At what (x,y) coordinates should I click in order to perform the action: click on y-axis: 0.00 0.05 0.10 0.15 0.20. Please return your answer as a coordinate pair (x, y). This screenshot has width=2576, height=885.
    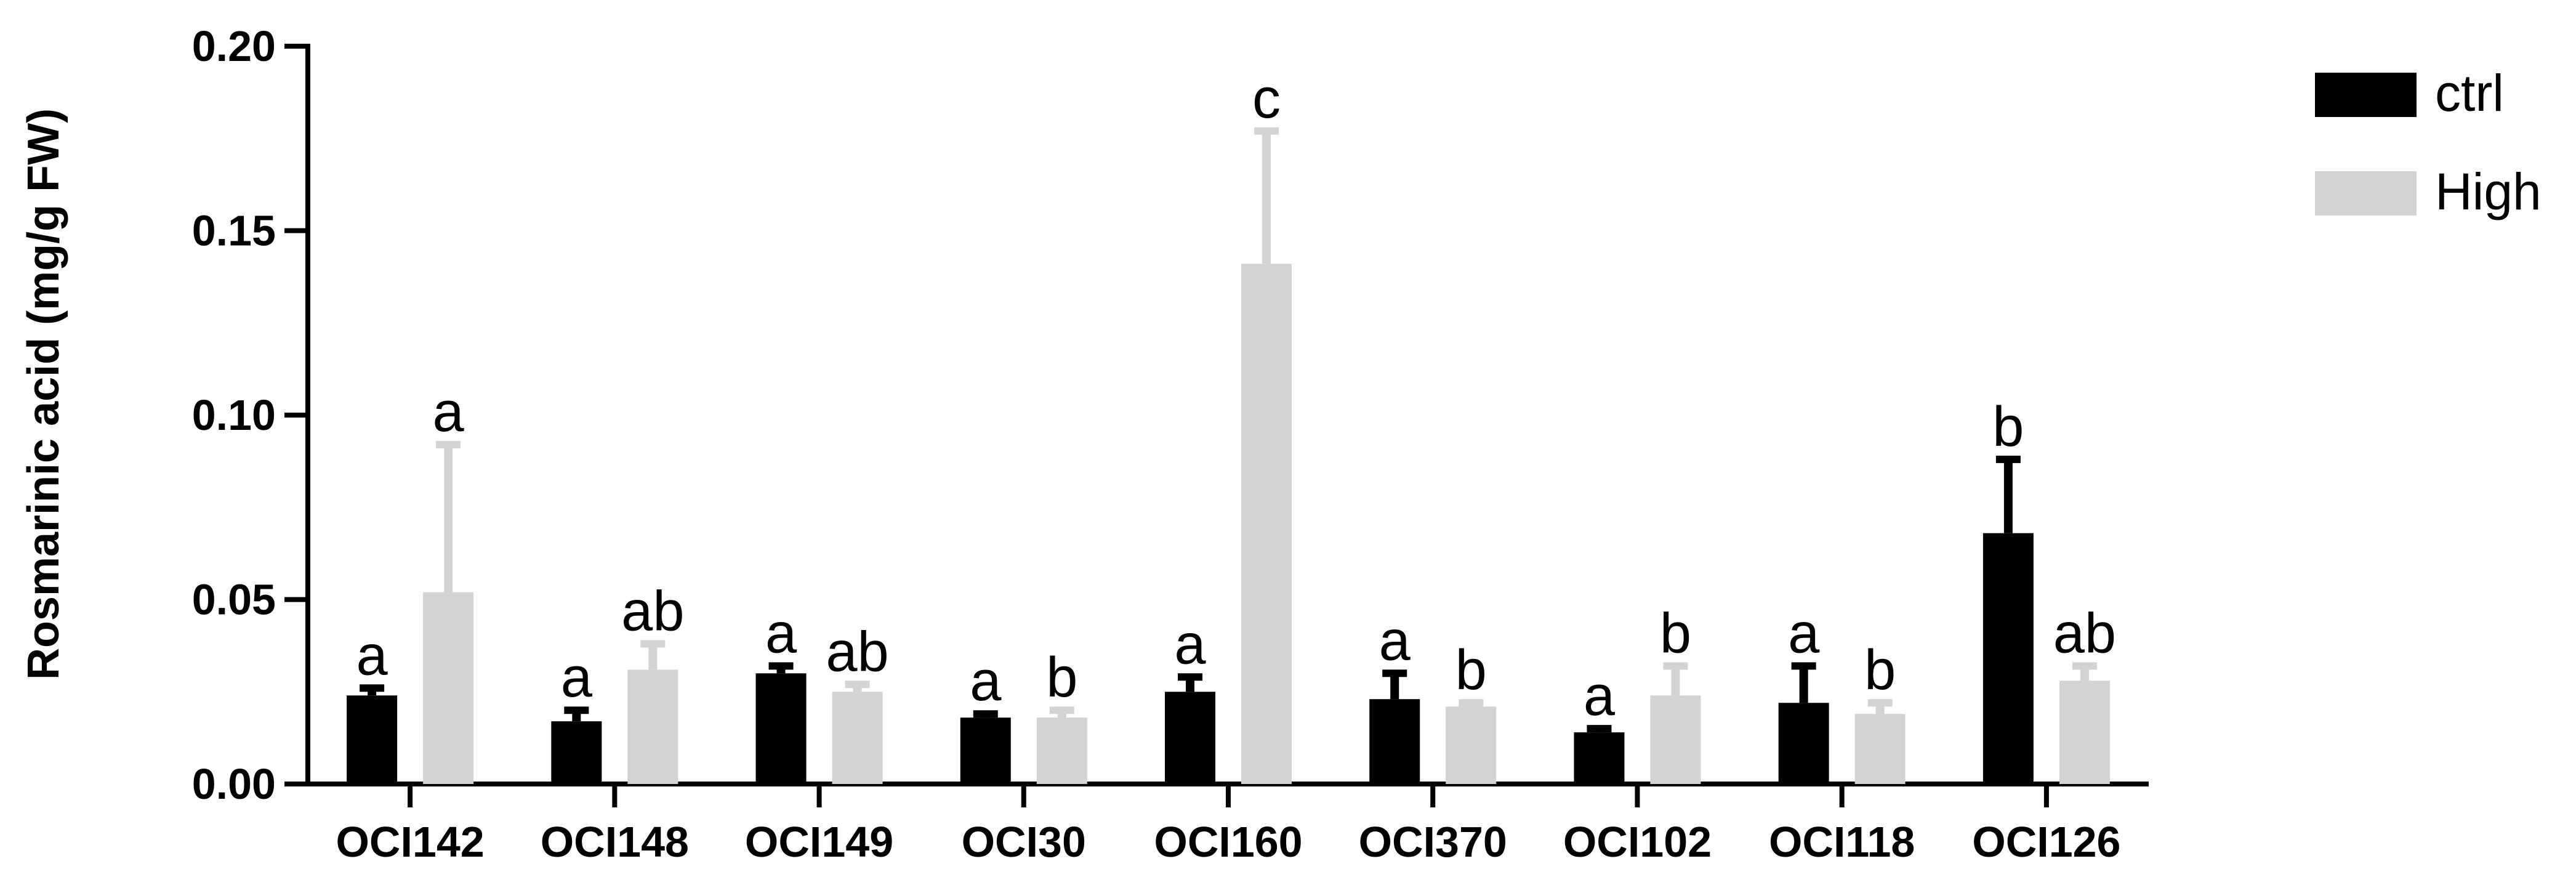
    Looking at the image, I should click on (251, 415).